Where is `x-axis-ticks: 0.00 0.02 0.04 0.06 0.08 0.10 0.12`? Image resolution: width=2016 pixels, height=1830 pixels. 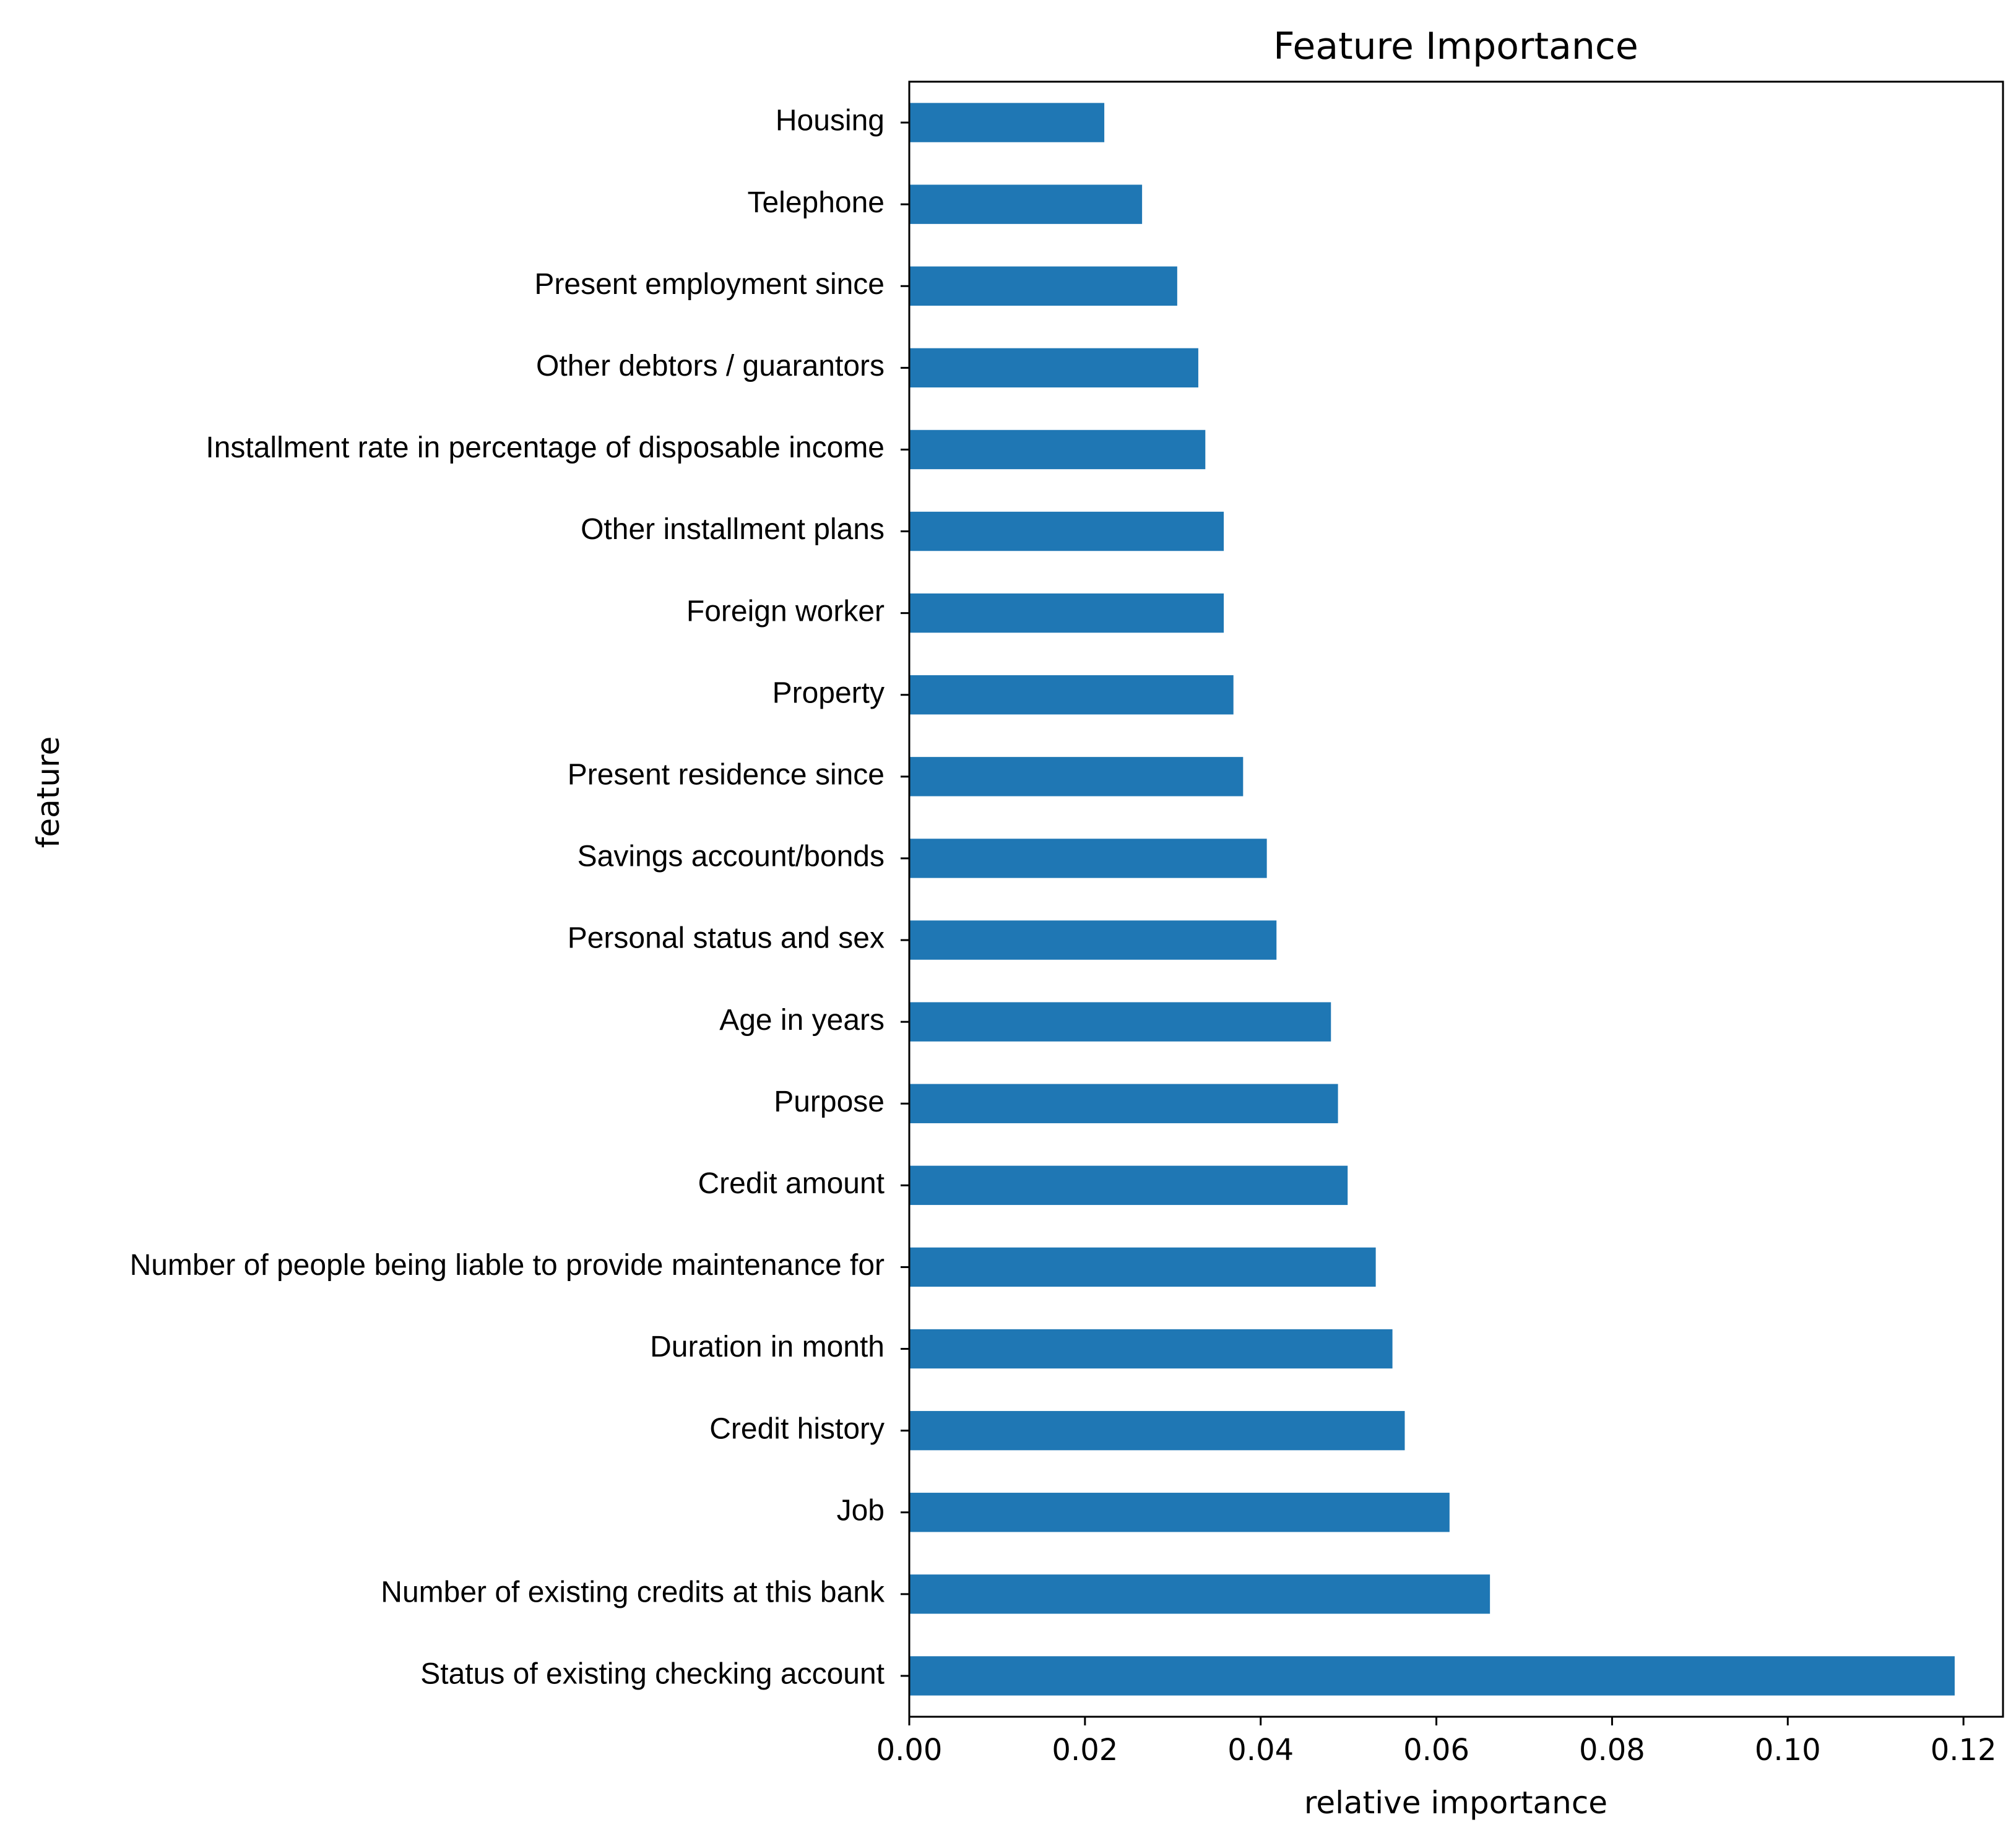 x-axis-ticks: 0.00 0.02 0.04 0.06 0.08 0.10 0.12 is located at coordinates (1436, 1742).